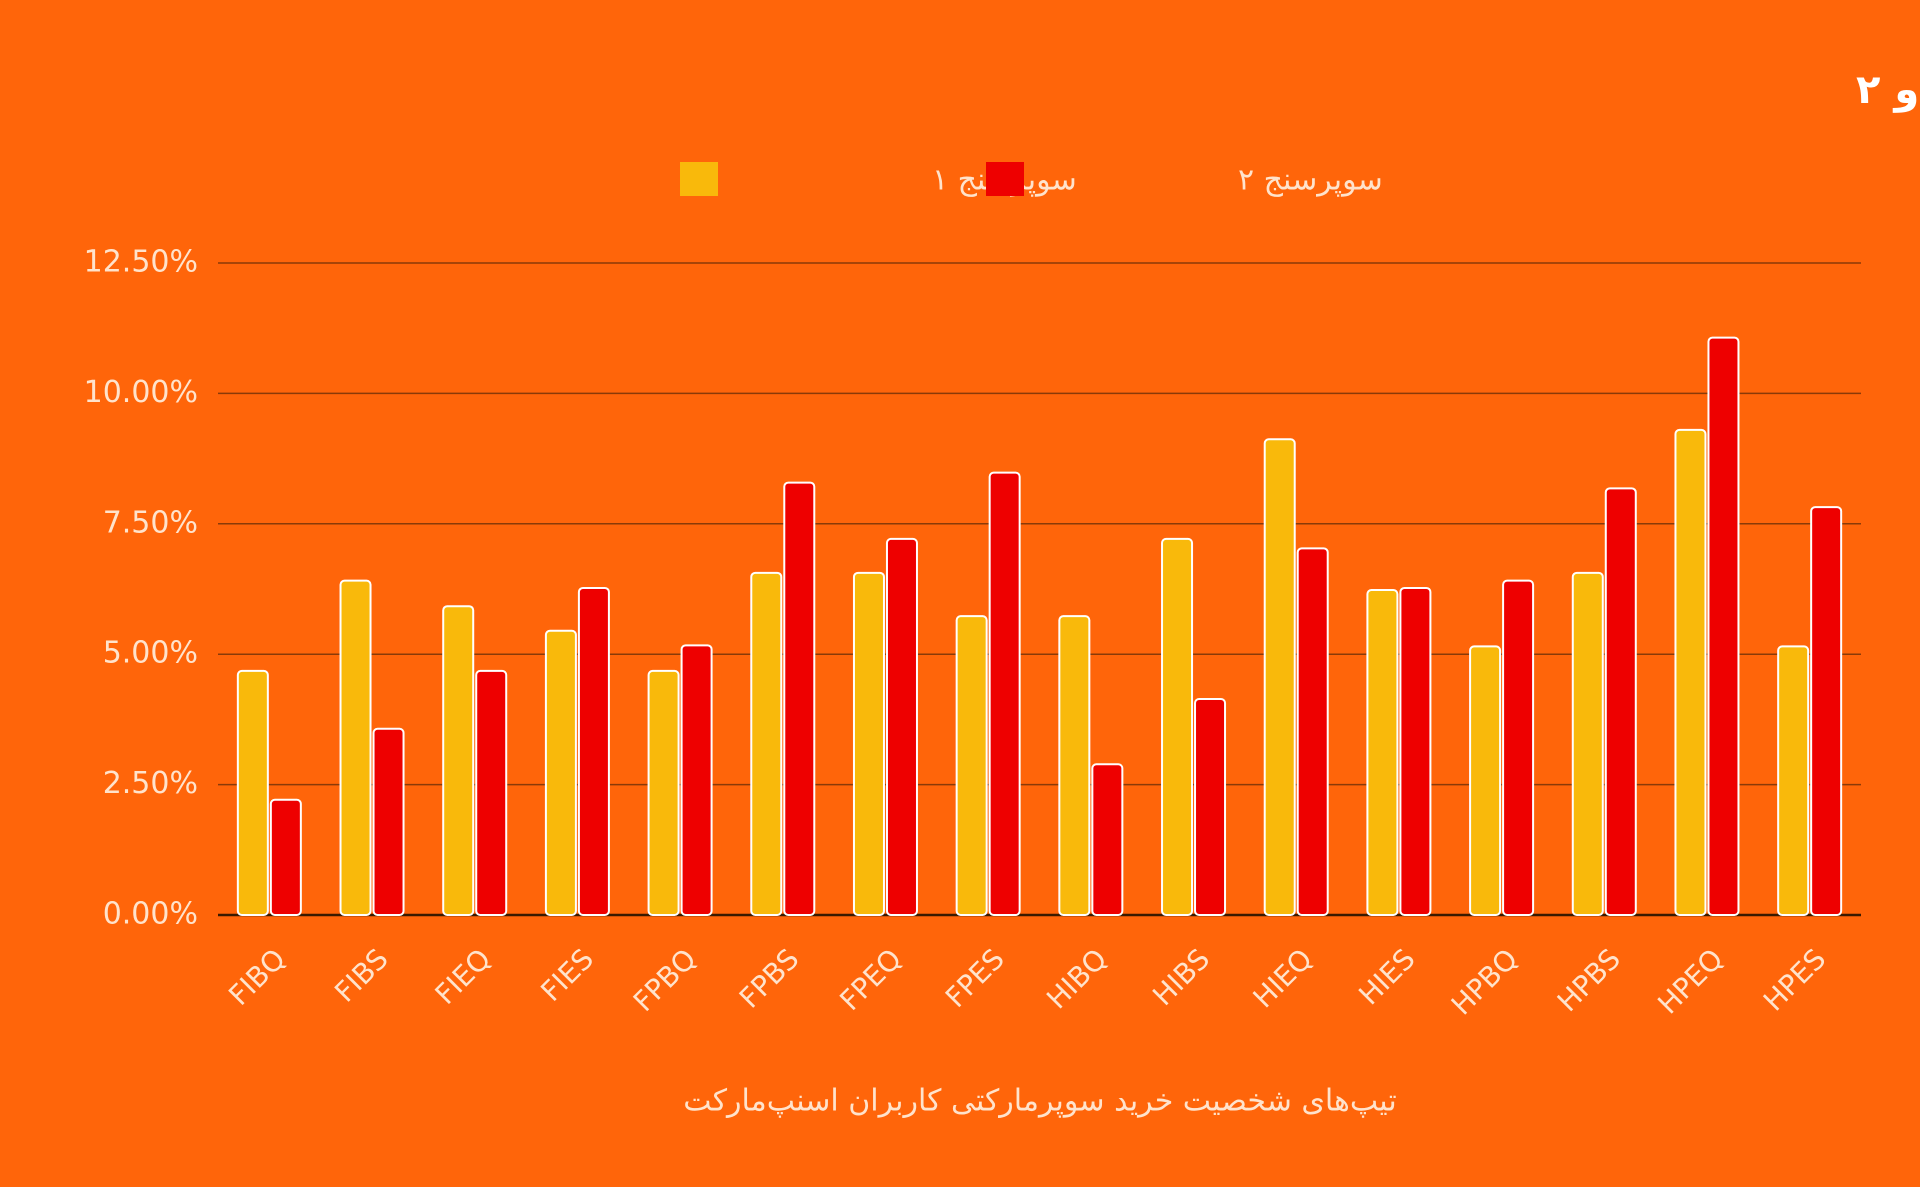 This screenshot has width=1920, height=1187. What do you see at coordinates (150, 914) in the screenshot?
I see `y-tick-label: 0.00%` at bounding box center [150, 914].